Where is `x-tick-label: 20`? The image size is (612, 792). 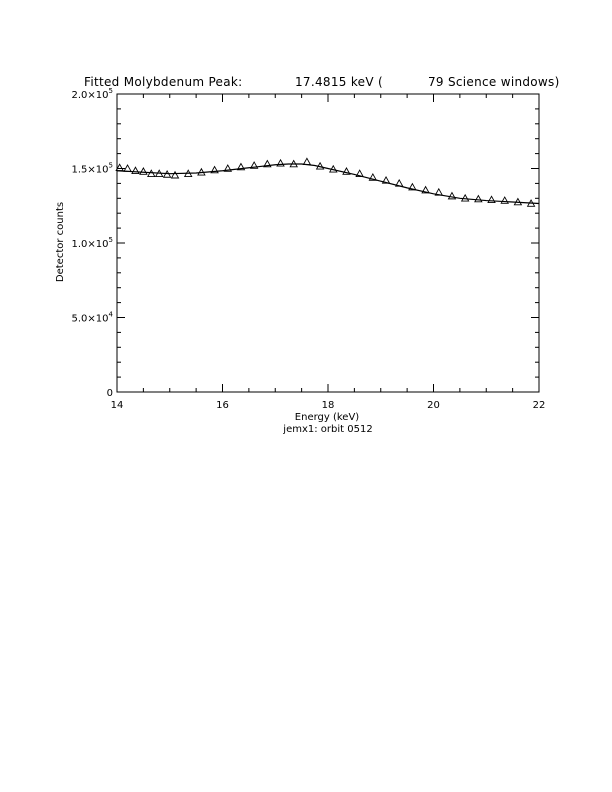
x-tick-label: 20 is located at coordinates (433, 405).